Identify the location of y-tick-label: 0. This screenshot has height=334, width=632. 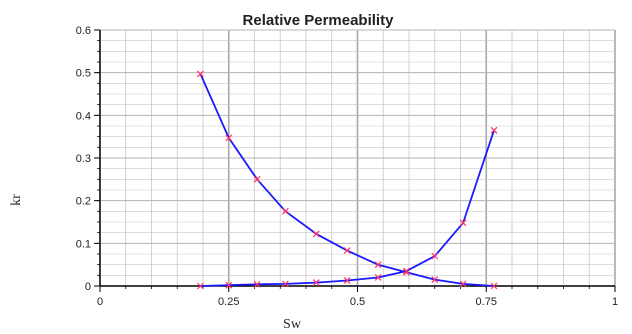
(88, 287).